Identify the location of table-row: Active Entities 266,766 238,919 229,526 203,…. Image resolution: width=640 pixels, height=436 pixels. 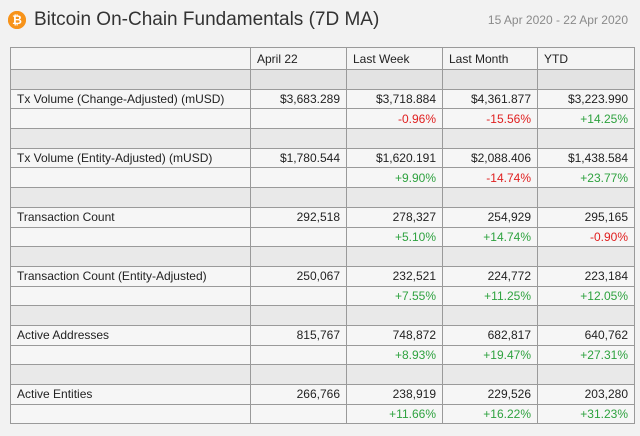
(322, 394).